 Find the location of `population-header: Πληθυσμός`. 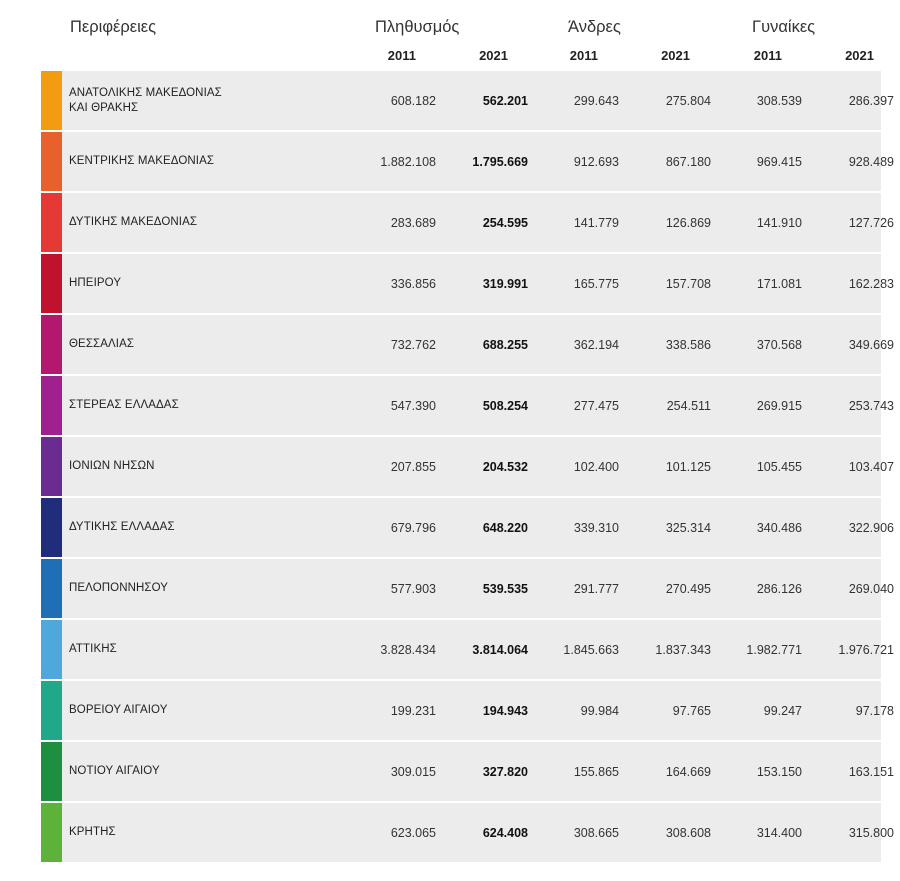

population-header: Πληθυσμός is located at coordinates (417, 27).